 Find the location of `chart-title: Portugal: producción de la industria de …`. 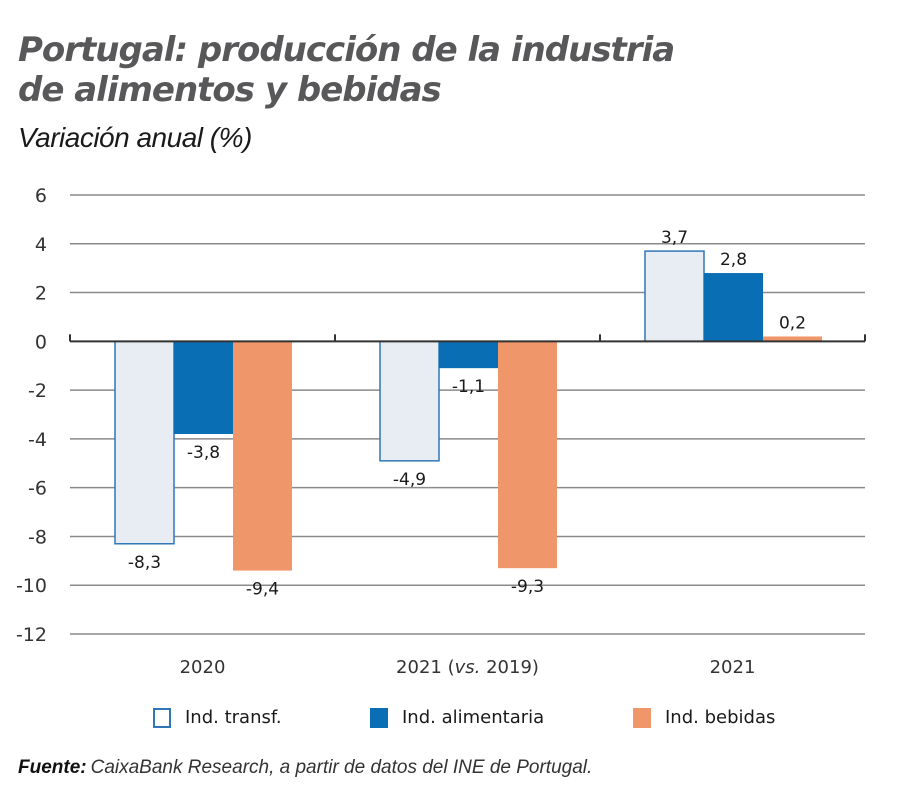

chart-title: Portugal: producción de la industria de … is located at coordinates (346, 70).